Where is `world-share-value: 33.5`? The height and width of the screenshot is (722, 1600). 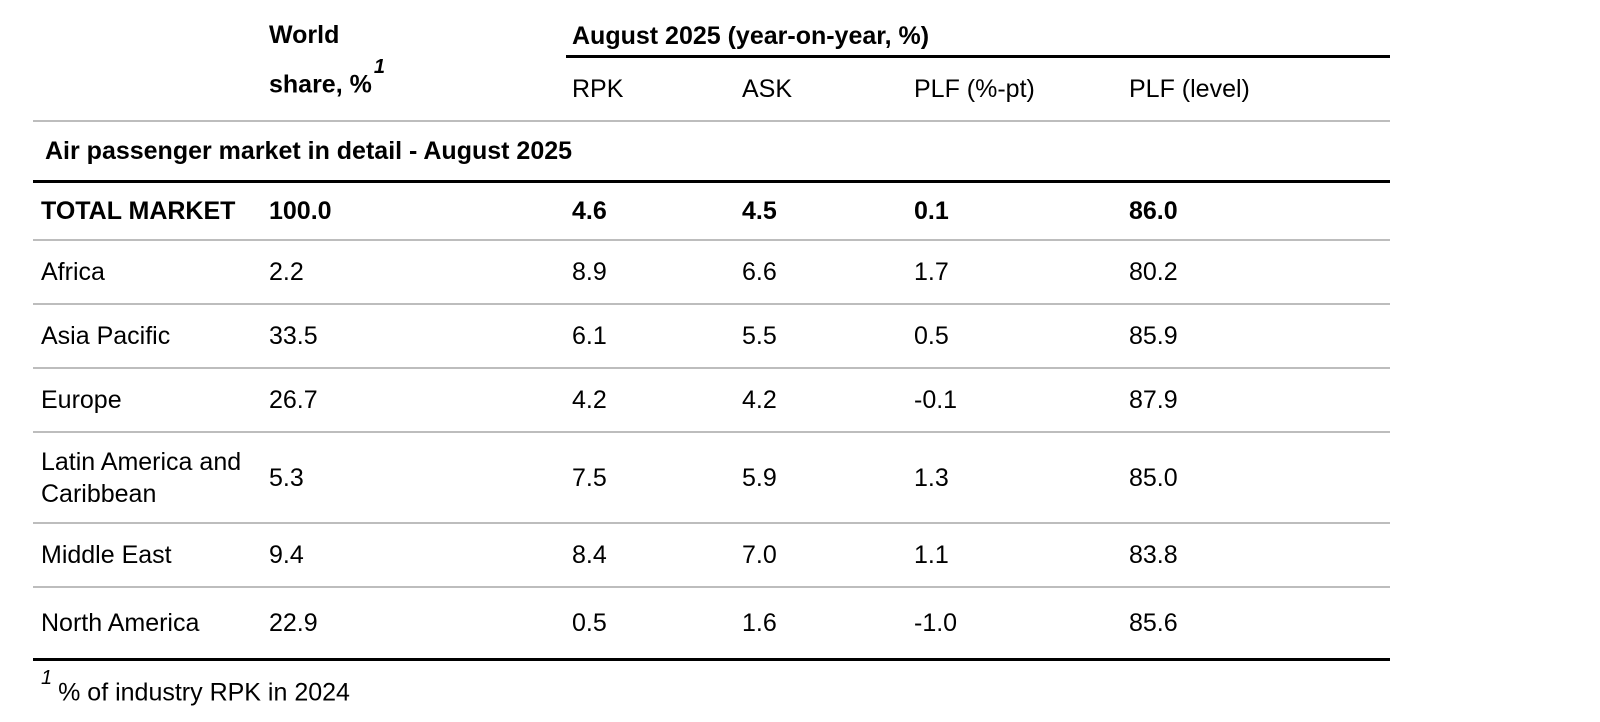
world-share-value: 33.5 is located at coordinates (293, 336).